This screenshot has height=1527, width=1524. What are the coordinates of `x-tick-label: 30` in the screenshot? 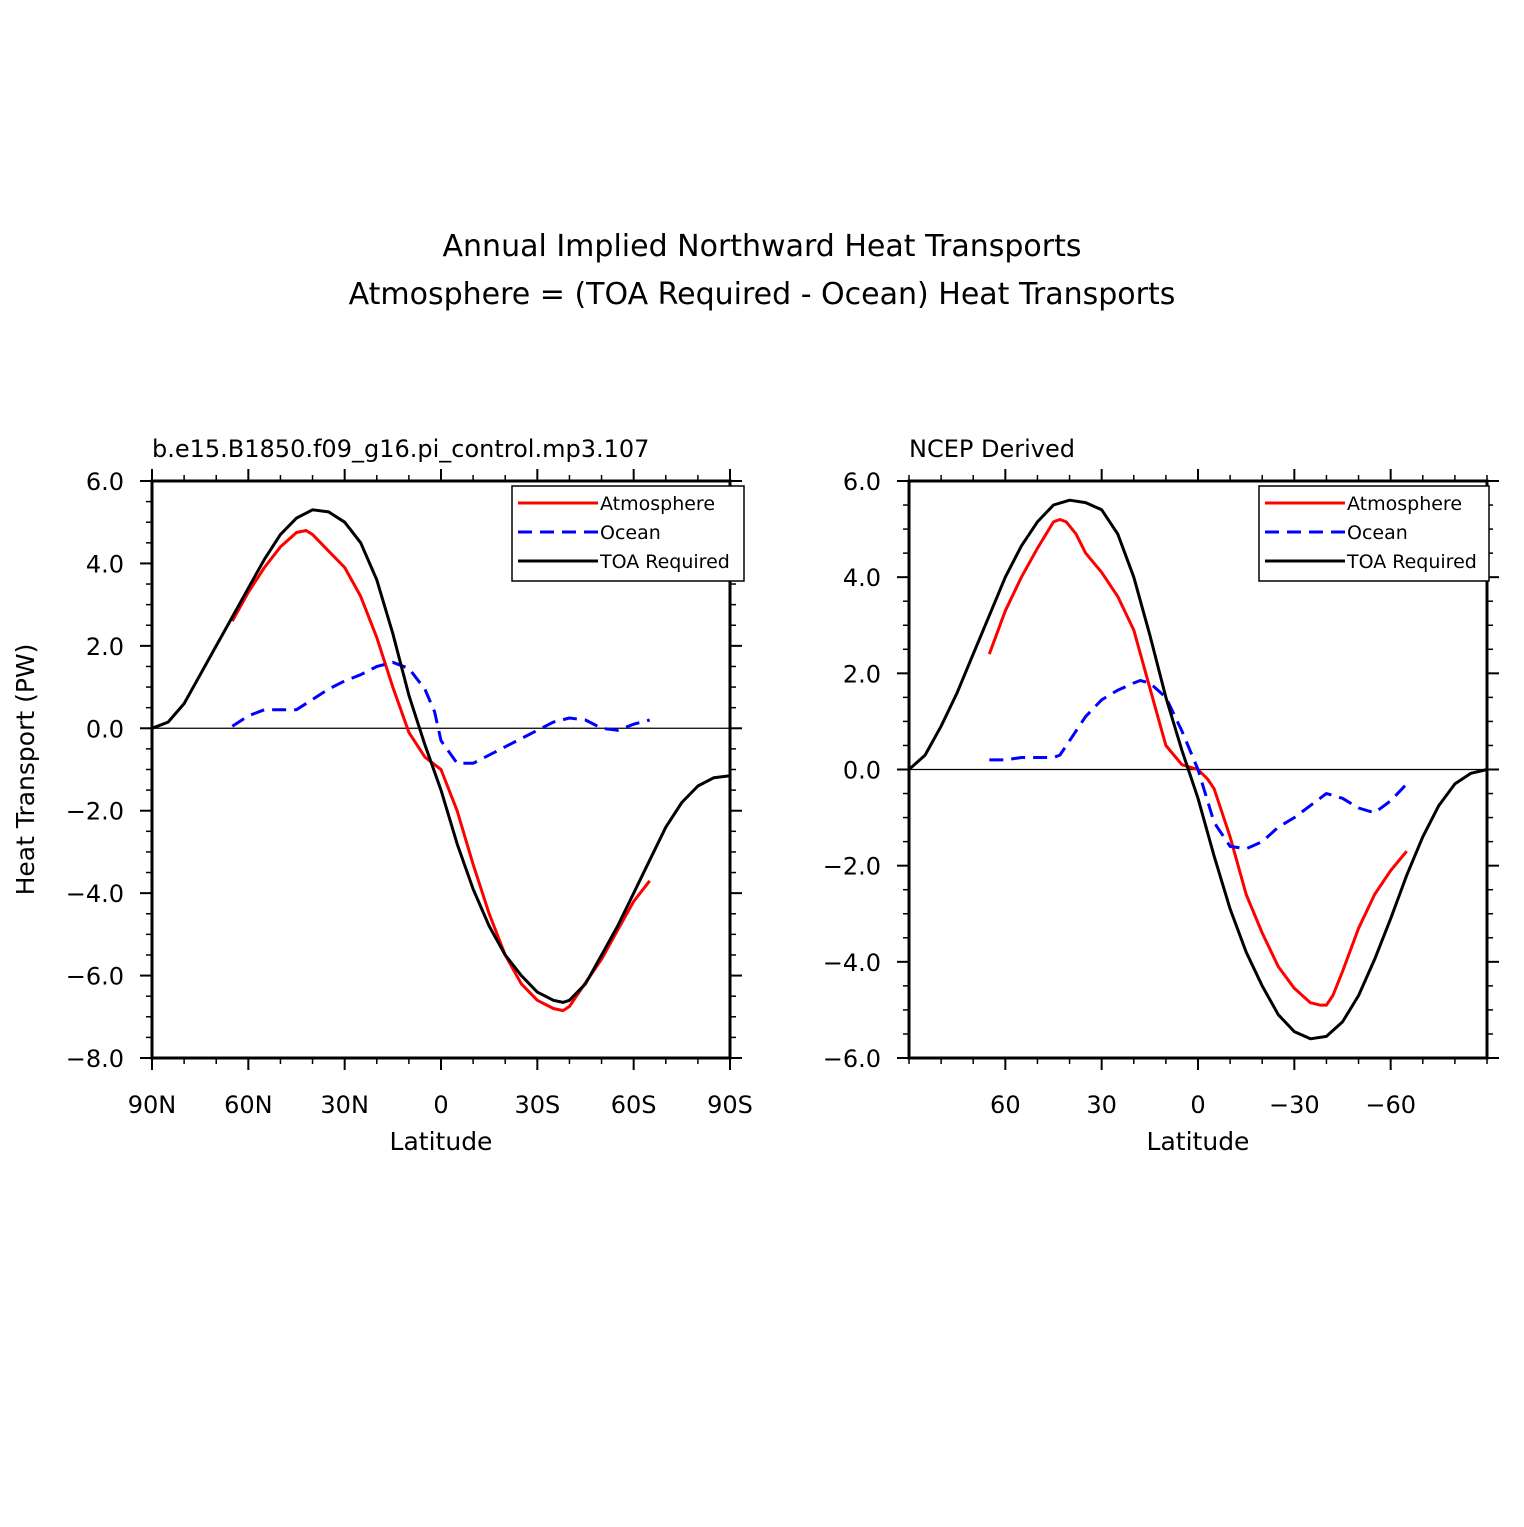 It's located at (1101, 1105).